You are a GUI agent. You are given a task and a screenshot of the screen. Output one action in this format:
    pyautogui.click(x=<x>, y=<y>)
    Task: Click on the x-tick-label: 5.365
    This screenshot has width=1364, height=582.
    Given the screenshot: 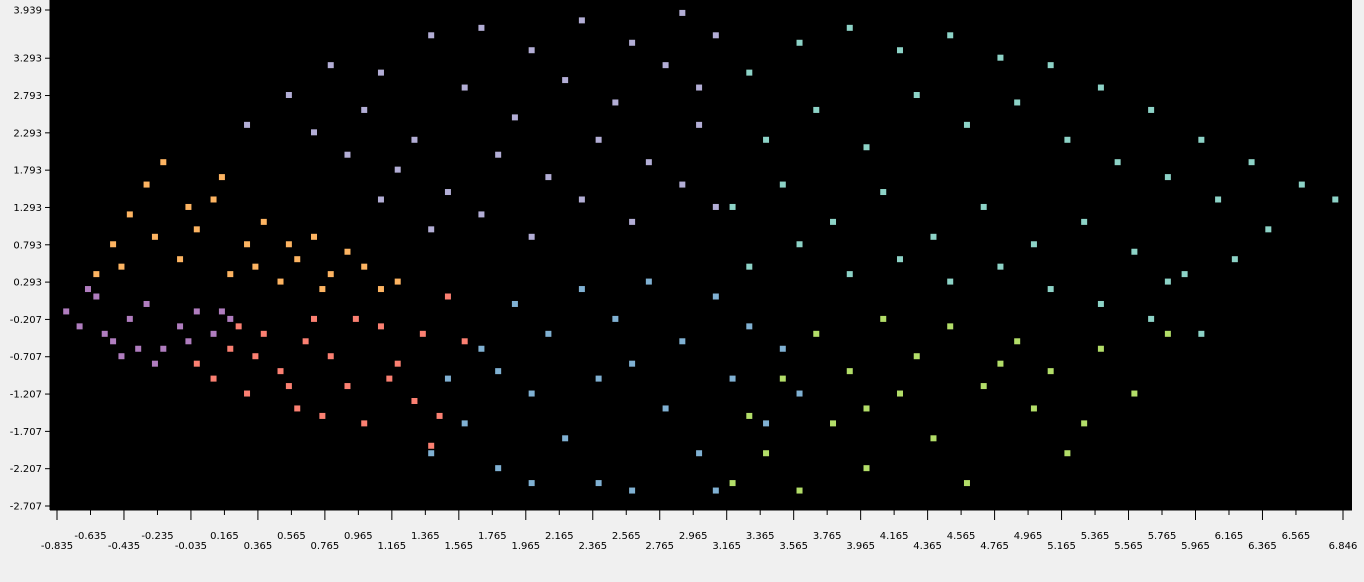 What is the action you would take?
    pyautogui.click(x=1095, y=536)
    